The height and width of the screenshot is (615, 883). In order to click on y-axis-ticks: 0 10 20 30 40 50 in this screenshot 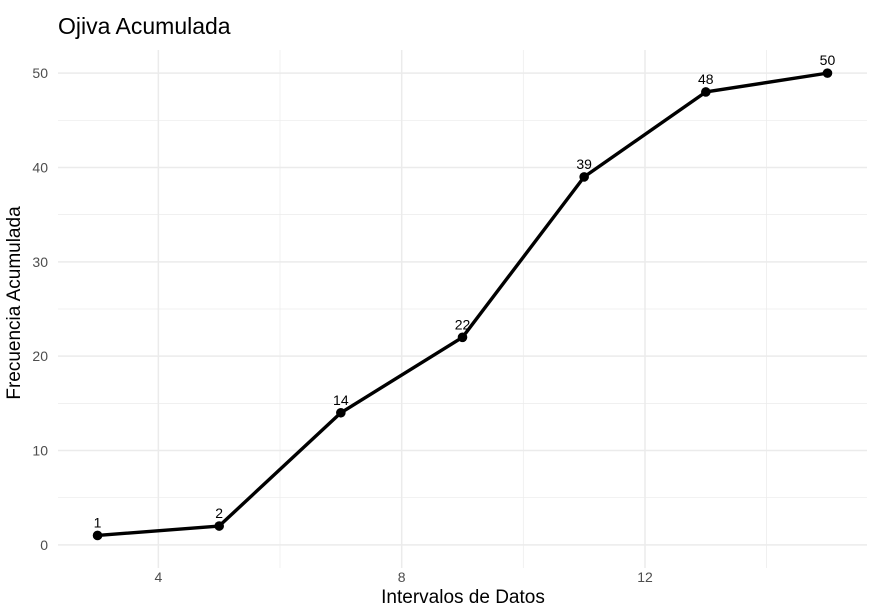, I will do `click(40, 309)`.